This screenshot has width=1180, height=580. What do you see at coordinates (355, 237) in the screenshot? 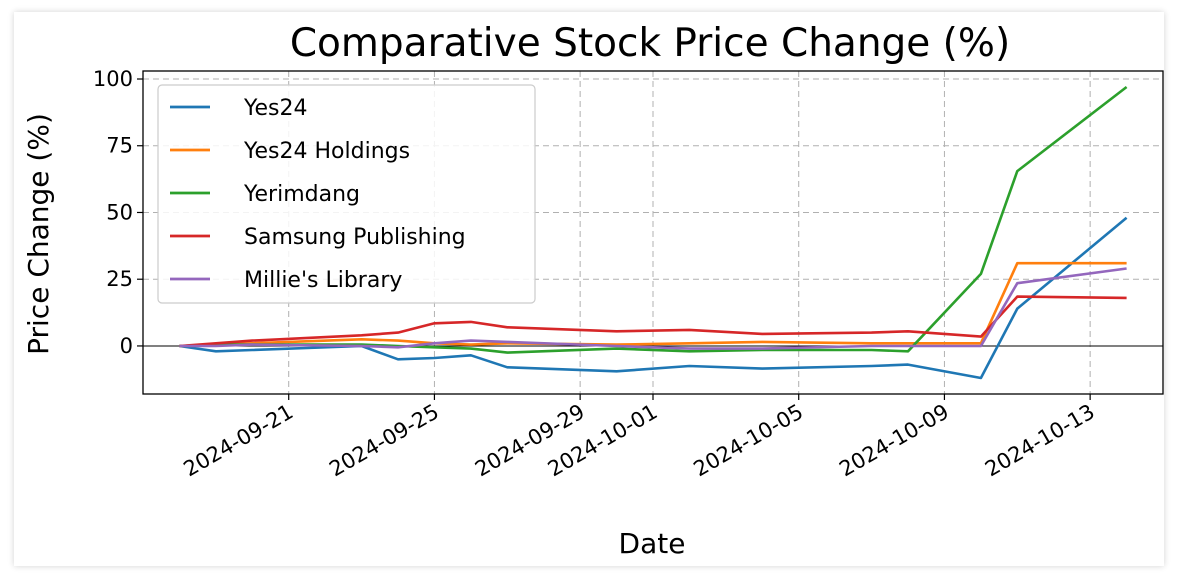
I see `legend-label: Samsung Publishing` at bounding box center [355, 237].